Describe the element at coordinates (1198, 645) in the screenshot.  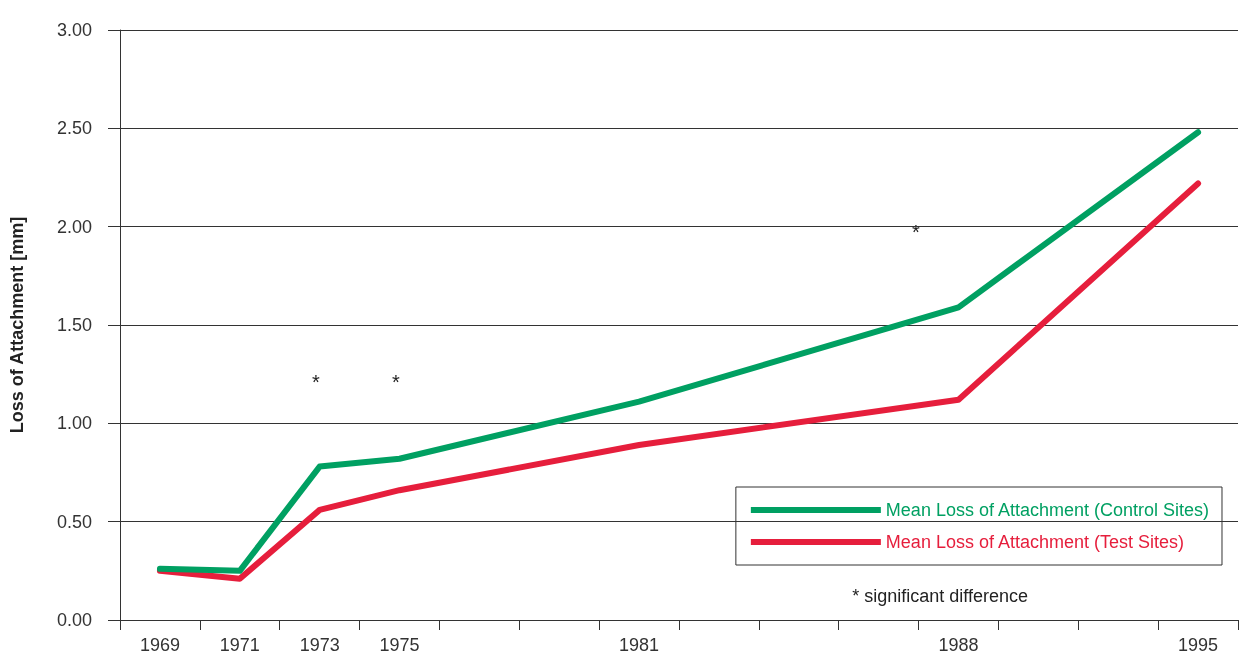
I see `x-tick-label: 1995` at that location.